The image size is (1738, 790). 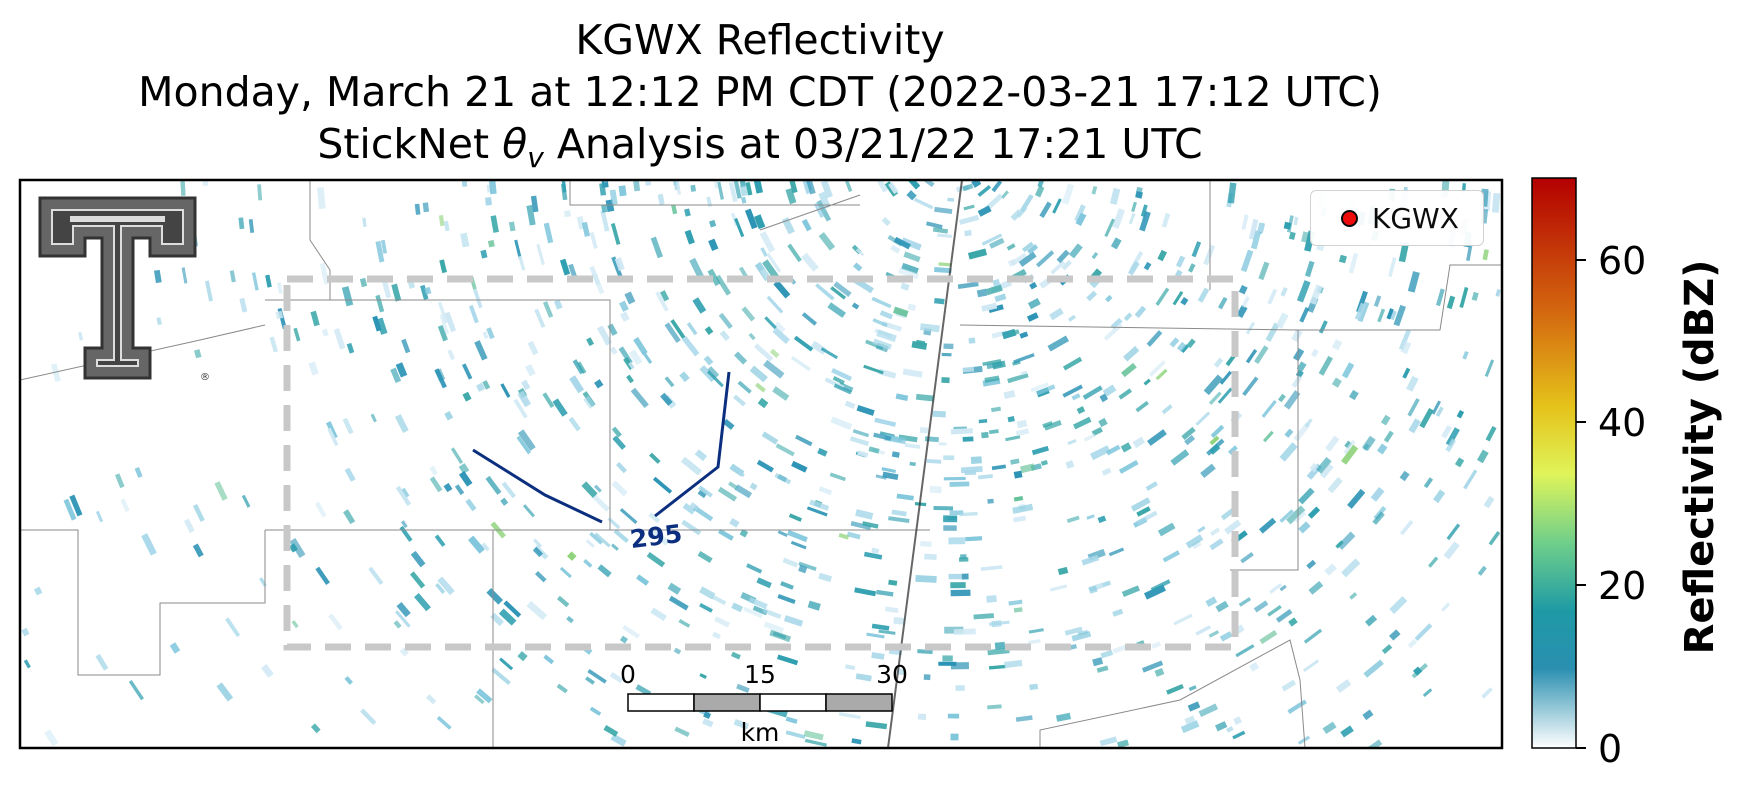 I want to click on scale-segment, so click(x=859, y=702).